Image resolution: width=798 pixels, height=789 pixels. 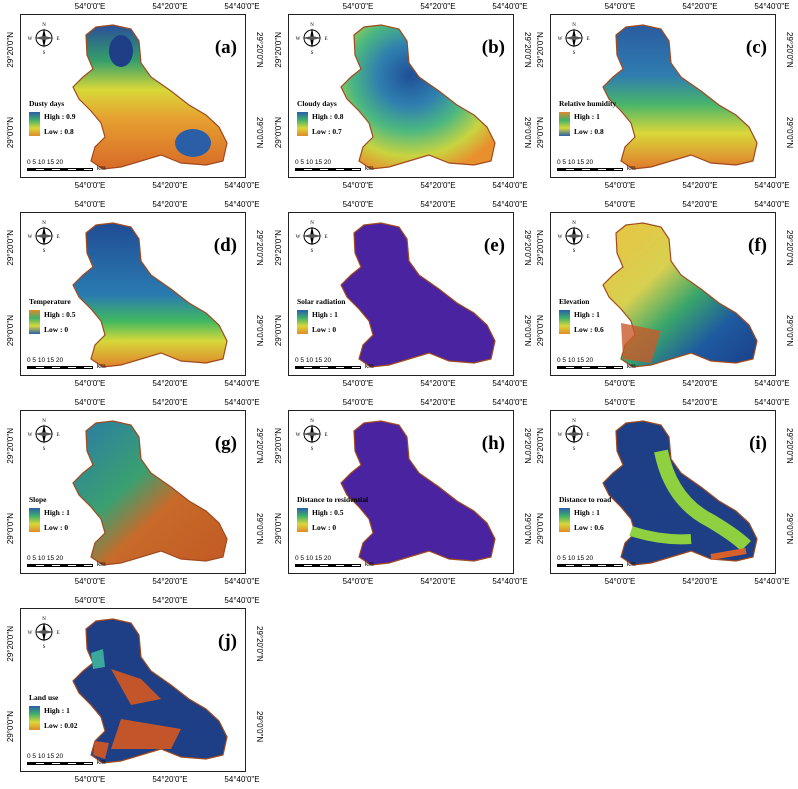 I want to click on panel-label: (f), so click(x=757, y=245).